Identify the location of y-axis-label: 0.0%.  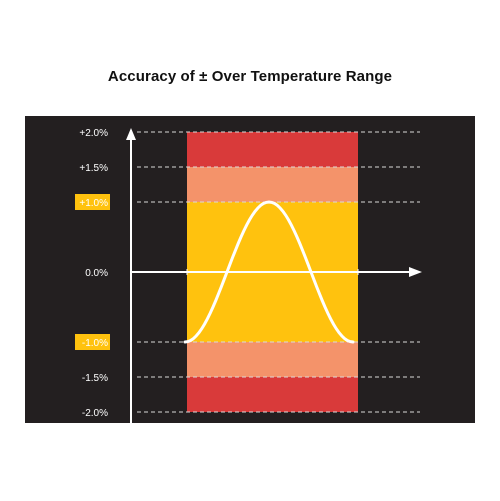
(96, 273).